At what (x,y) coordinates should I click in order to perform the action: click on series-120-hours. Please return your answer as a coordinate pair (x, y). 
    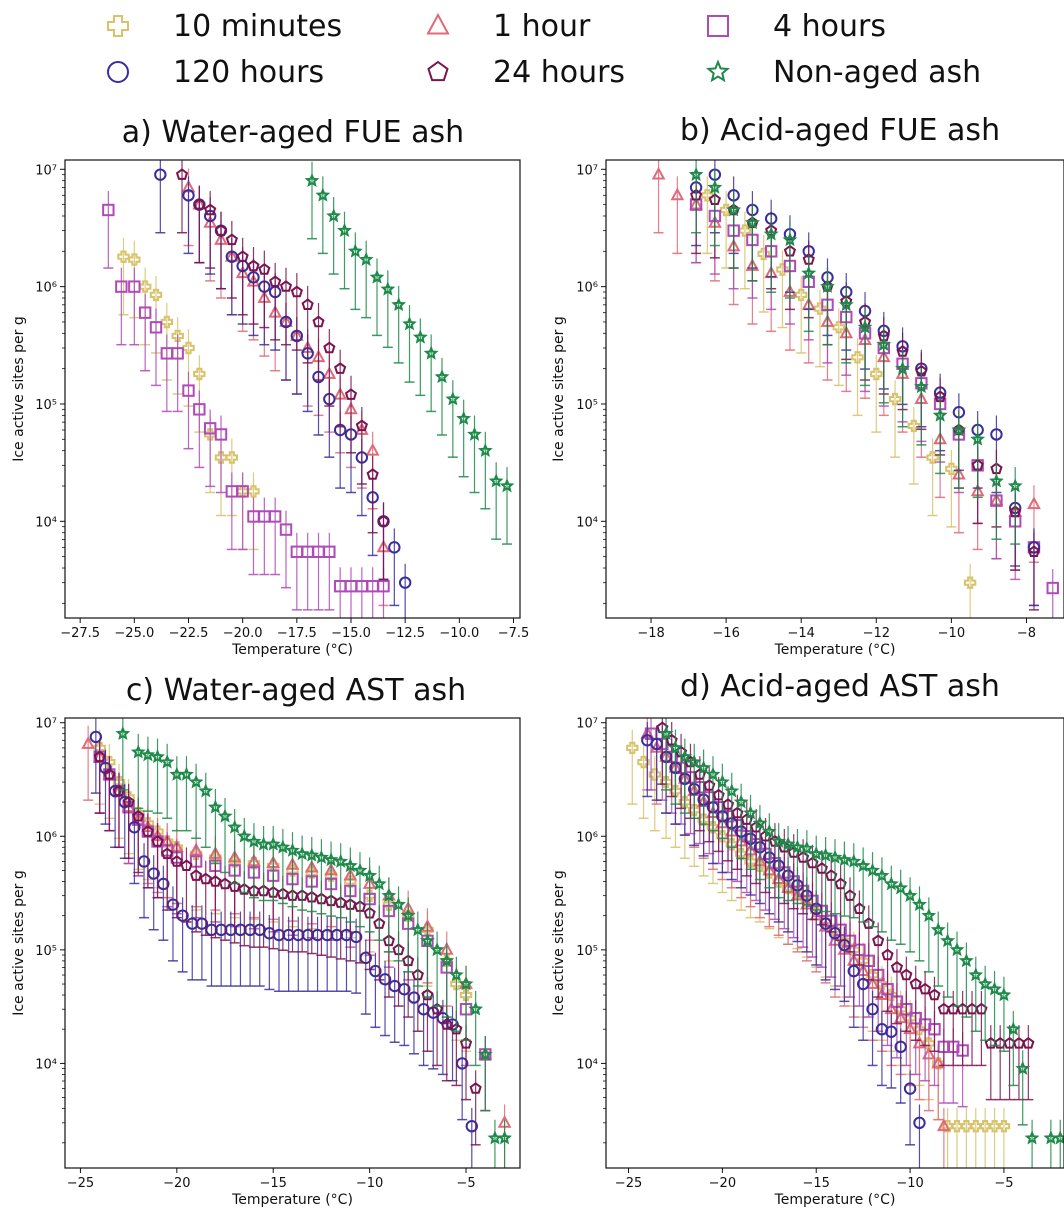
    Looking at the image, I should click on (284, 943).